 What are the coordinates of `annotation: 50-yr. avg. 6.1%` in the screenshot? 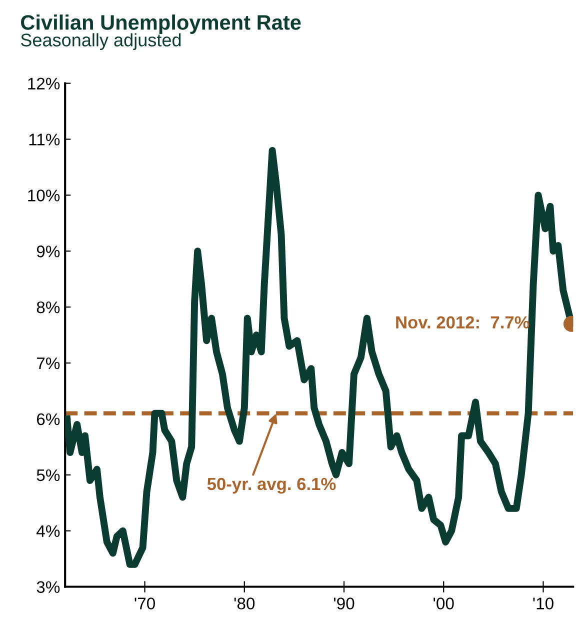 It's located at (271, 486).